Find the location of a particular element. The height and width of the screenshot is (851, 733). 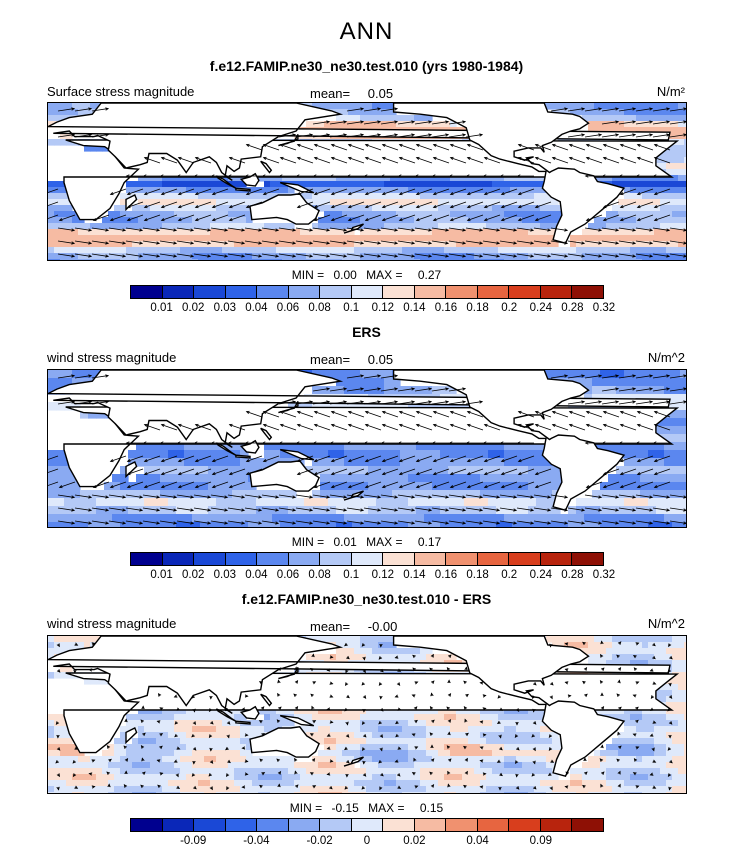

panel-3-max-value: 0.15 is located at coordinates (431, 808).